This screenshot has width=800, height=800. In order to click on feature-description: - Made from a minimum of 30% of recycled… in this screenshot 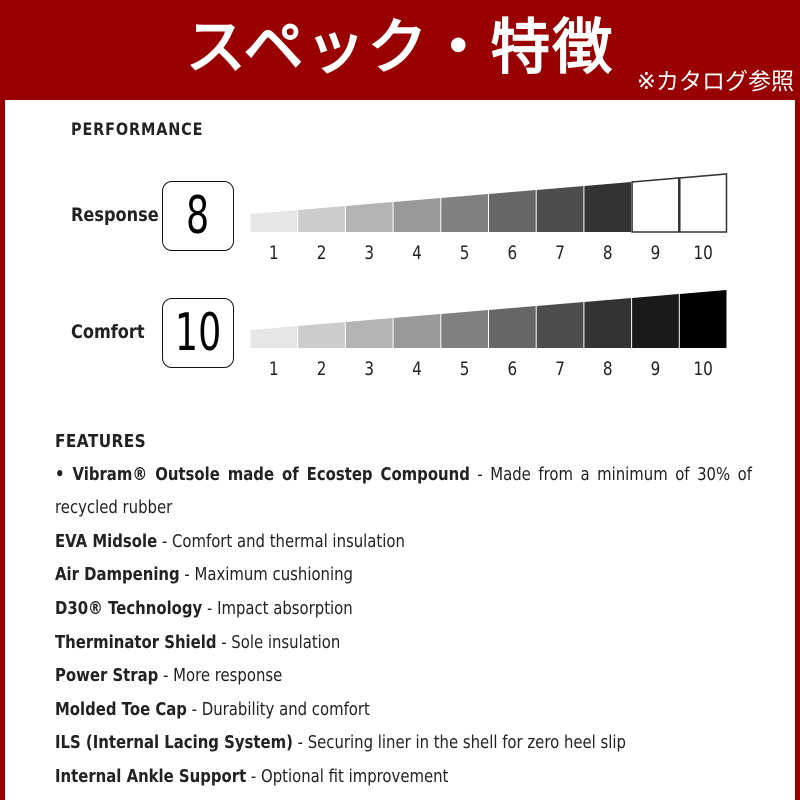, I will do `click(403, 491)`.